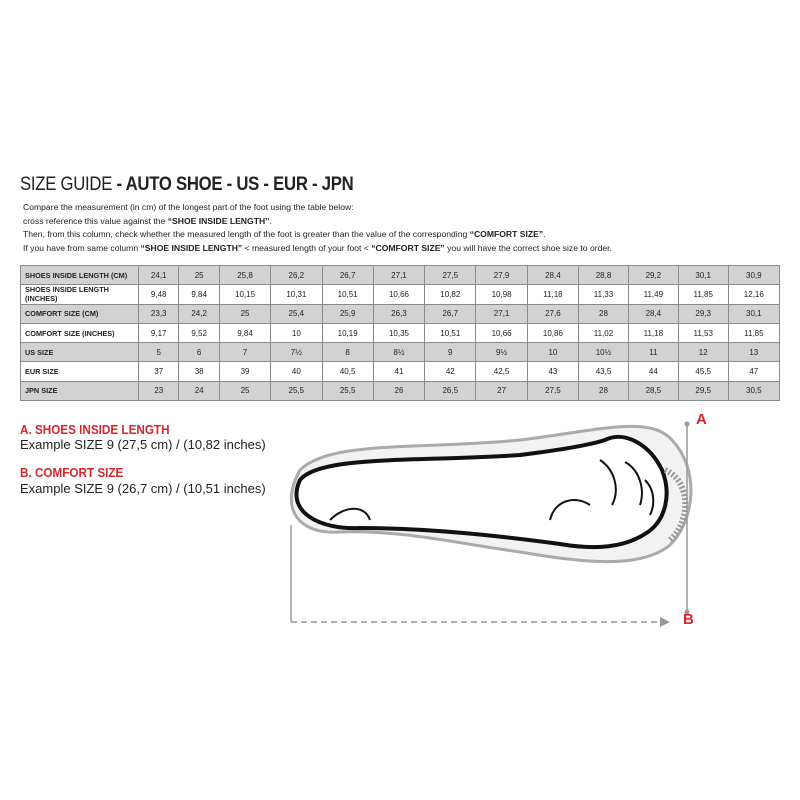  Describe the element at coordinates (754, 352) in the screenshot. I see `table-cell: 13` at that location.